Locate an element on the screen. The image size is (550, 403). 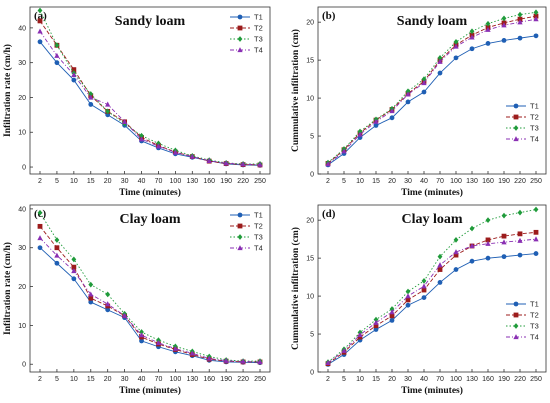
panel-title: Clay loam is located at coordinates (149, 219).